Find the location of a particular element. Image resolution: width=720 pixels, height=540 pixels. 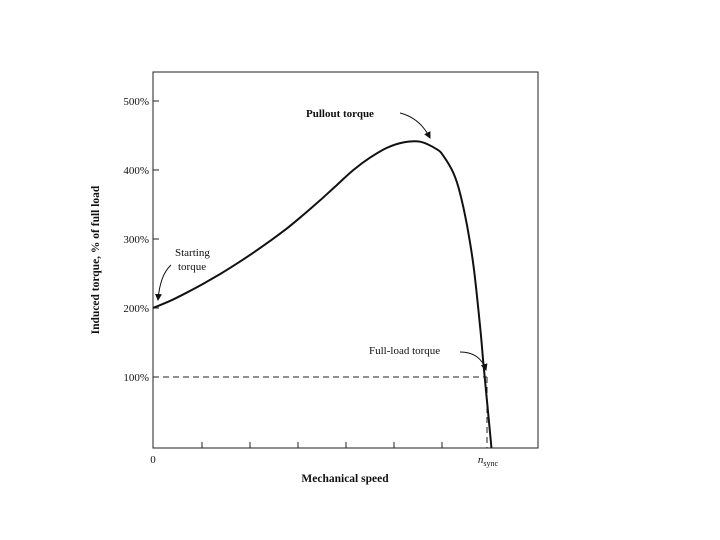

y-axis: 100% 200% 300% 400% 500% is located at coordinates (141, 240).